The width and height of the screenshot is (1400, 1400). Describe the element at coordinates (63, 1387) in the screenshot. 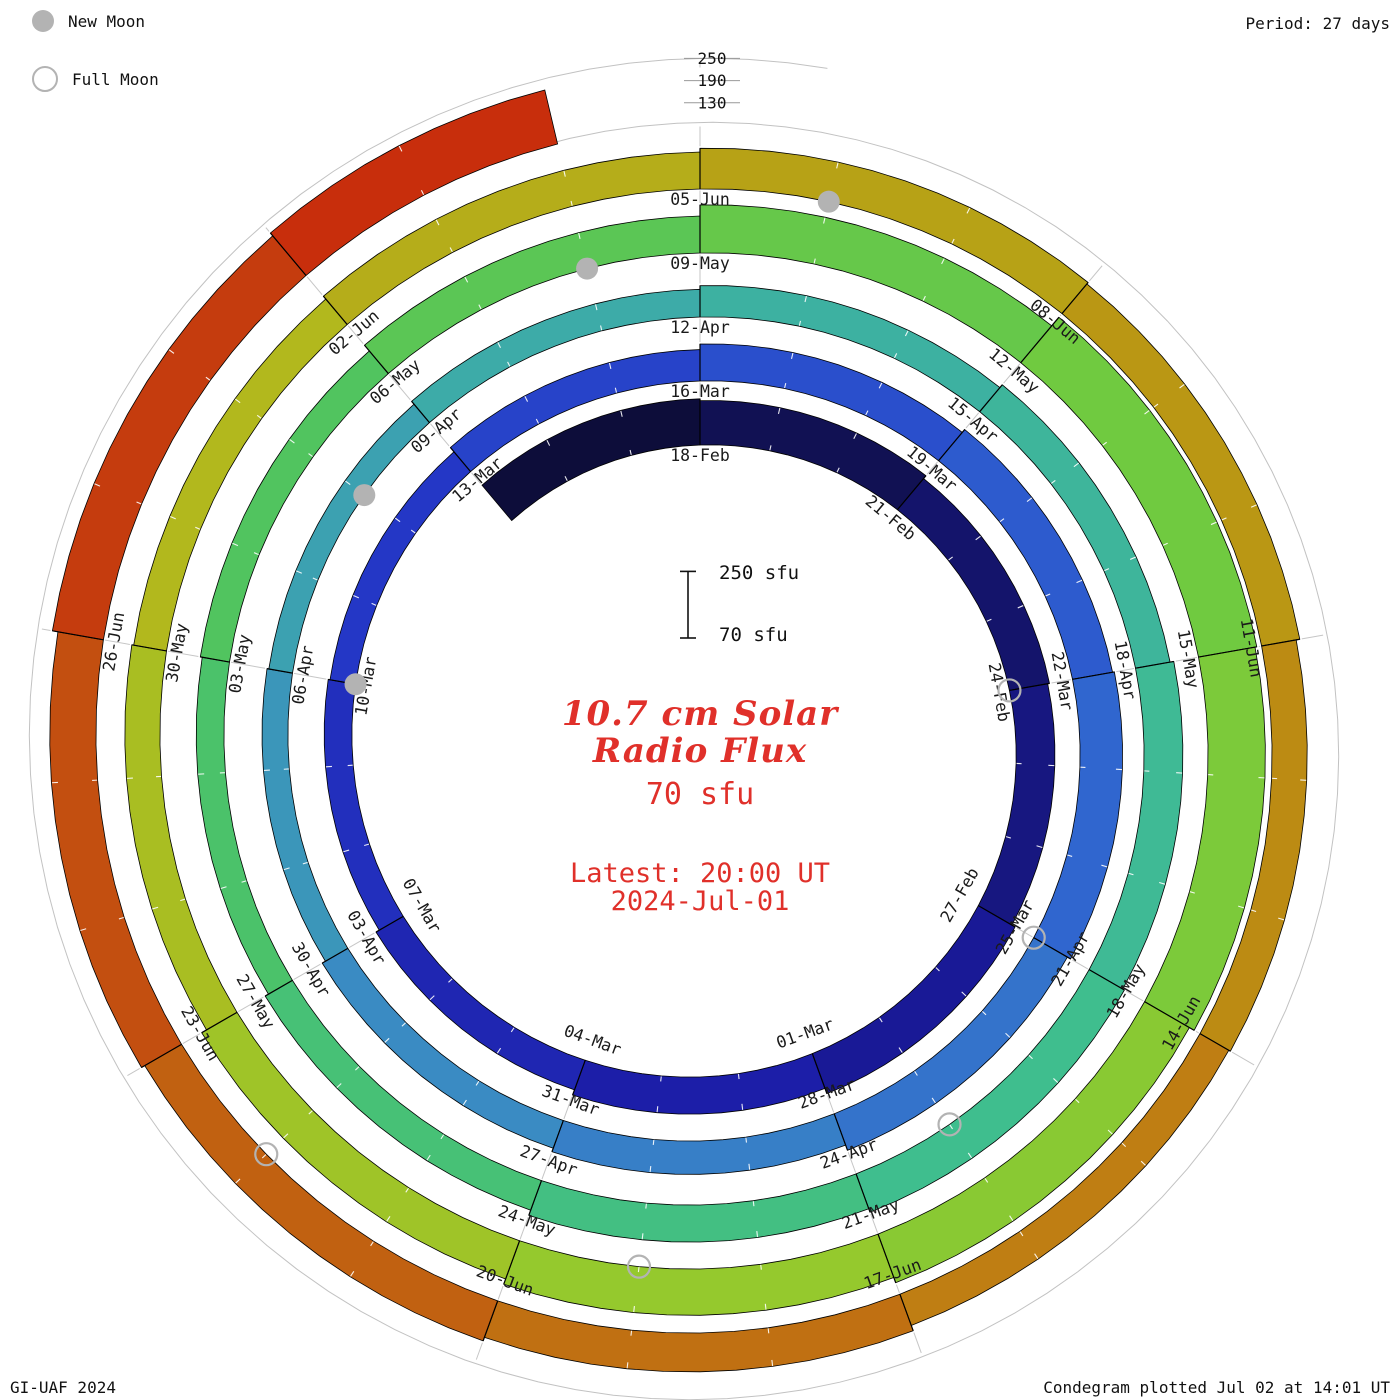

I see `credit-text: GI-UAF 2024` at that location.